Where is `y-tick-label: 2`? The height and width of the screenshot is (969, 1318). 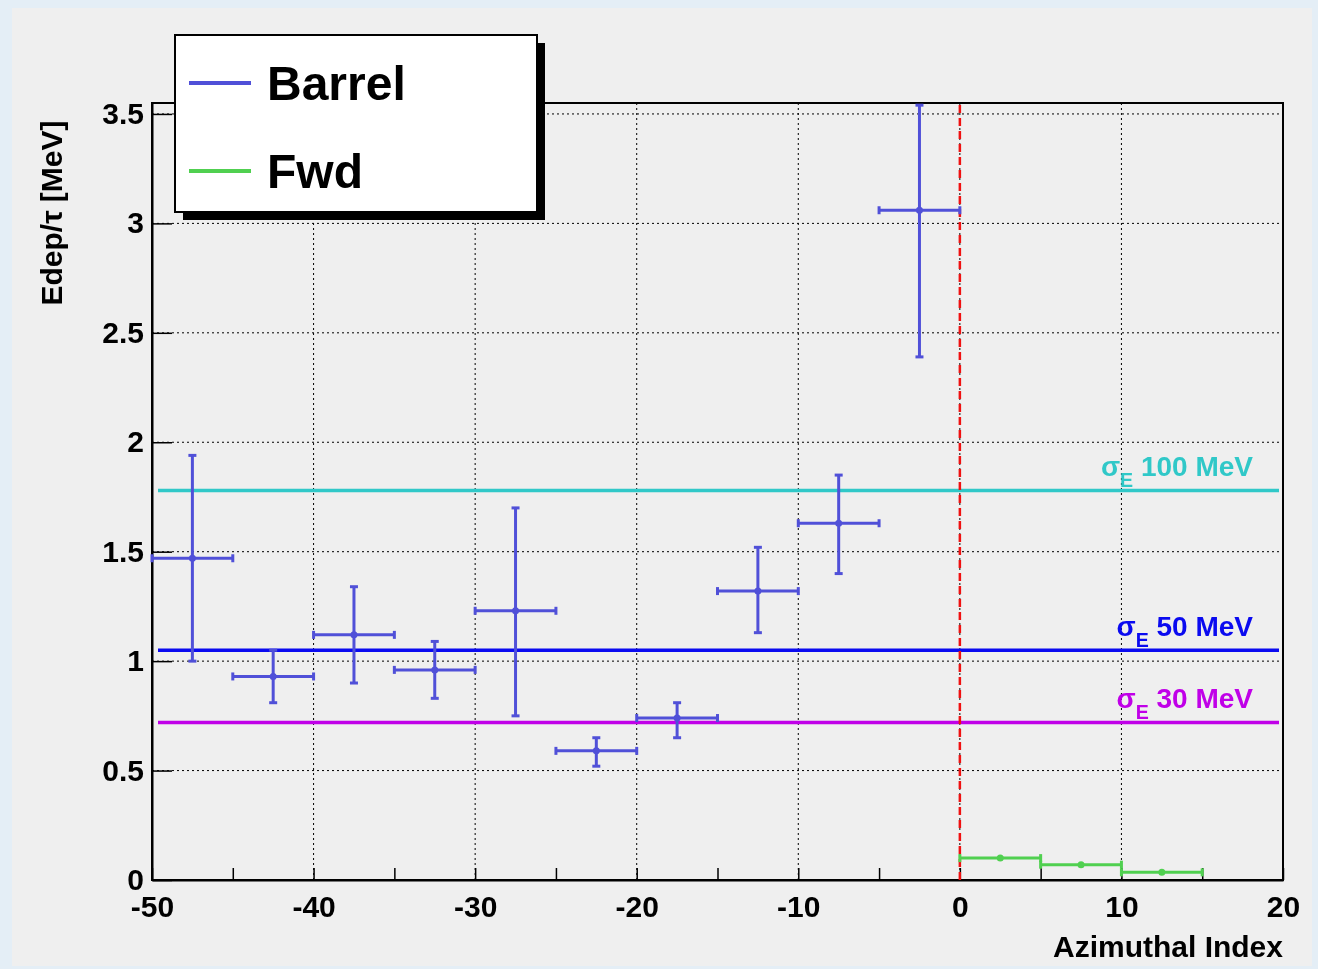 y-tick-label: 2 is located at coordinates (135, 442).